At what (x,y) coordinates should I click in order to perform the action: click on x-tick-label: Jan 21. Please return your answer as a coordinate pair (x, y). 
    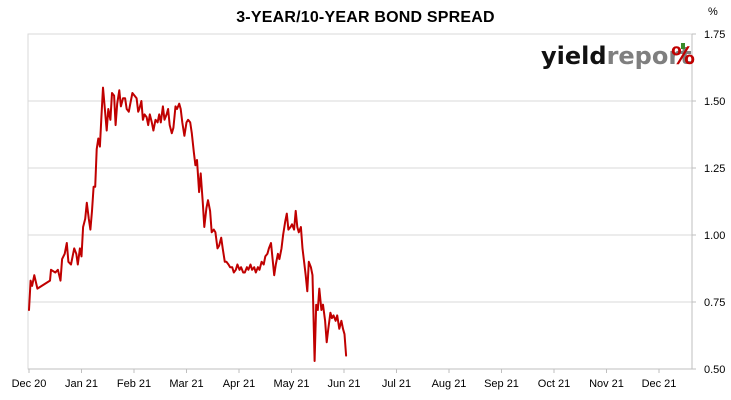
    Looking at the image, I should click on (81, 384).